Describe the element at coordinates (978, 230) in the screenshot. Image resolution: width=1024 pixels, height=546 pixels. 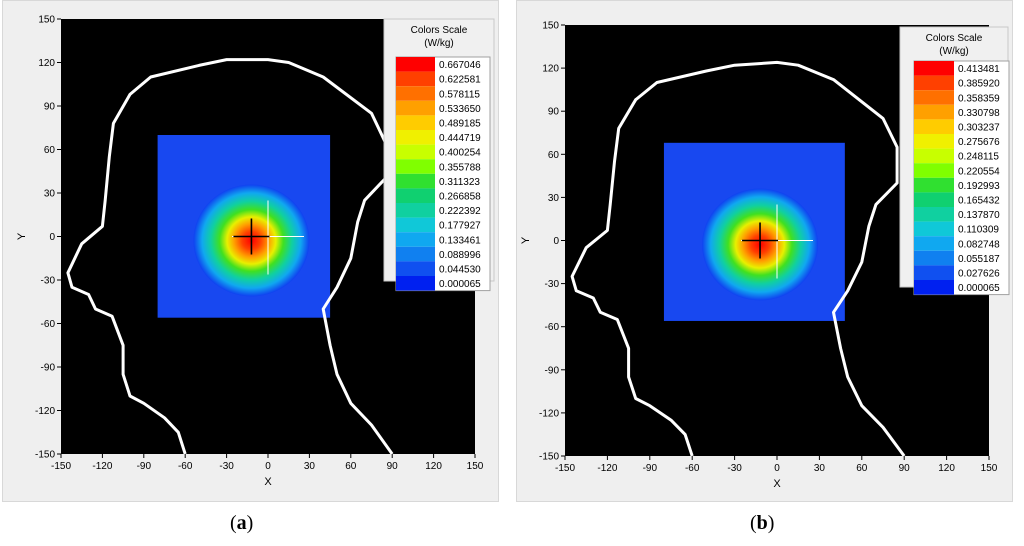
I see `legend-value: 0.110309` at that location.